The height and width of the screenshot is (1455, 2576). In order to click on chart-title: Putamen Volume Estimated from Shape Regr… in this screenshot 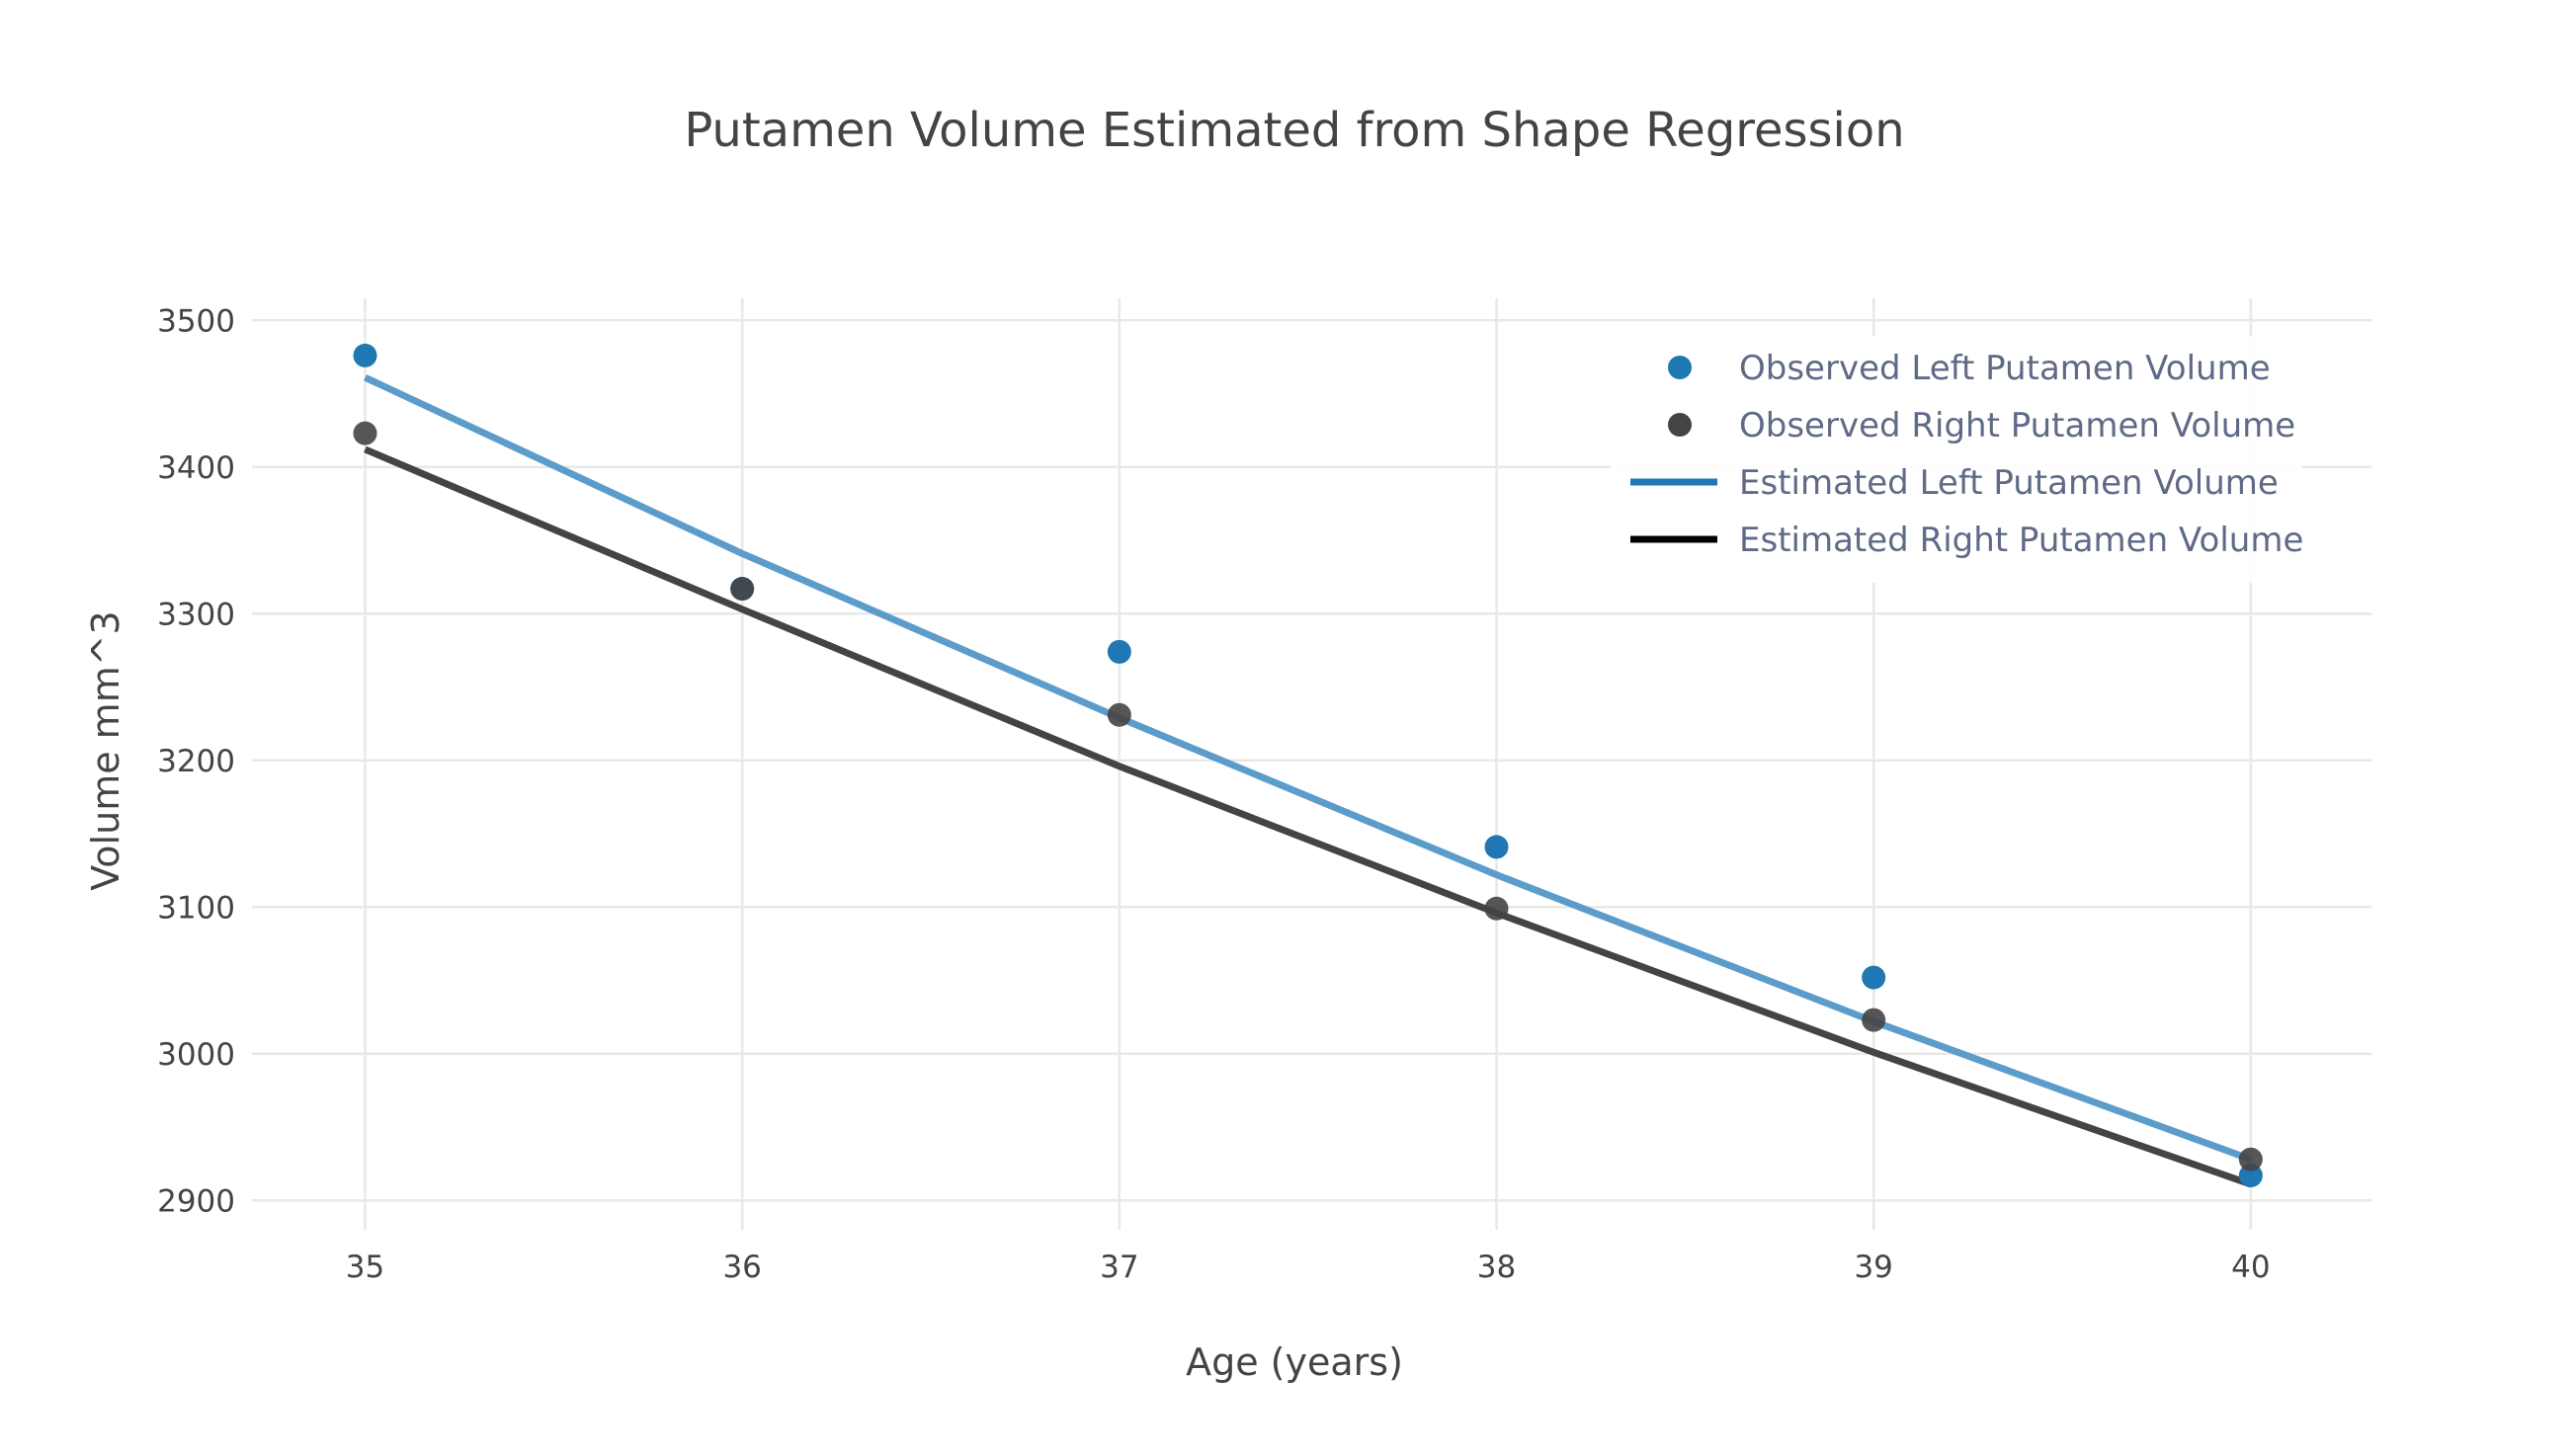, I will do `click(1294, 130)`.